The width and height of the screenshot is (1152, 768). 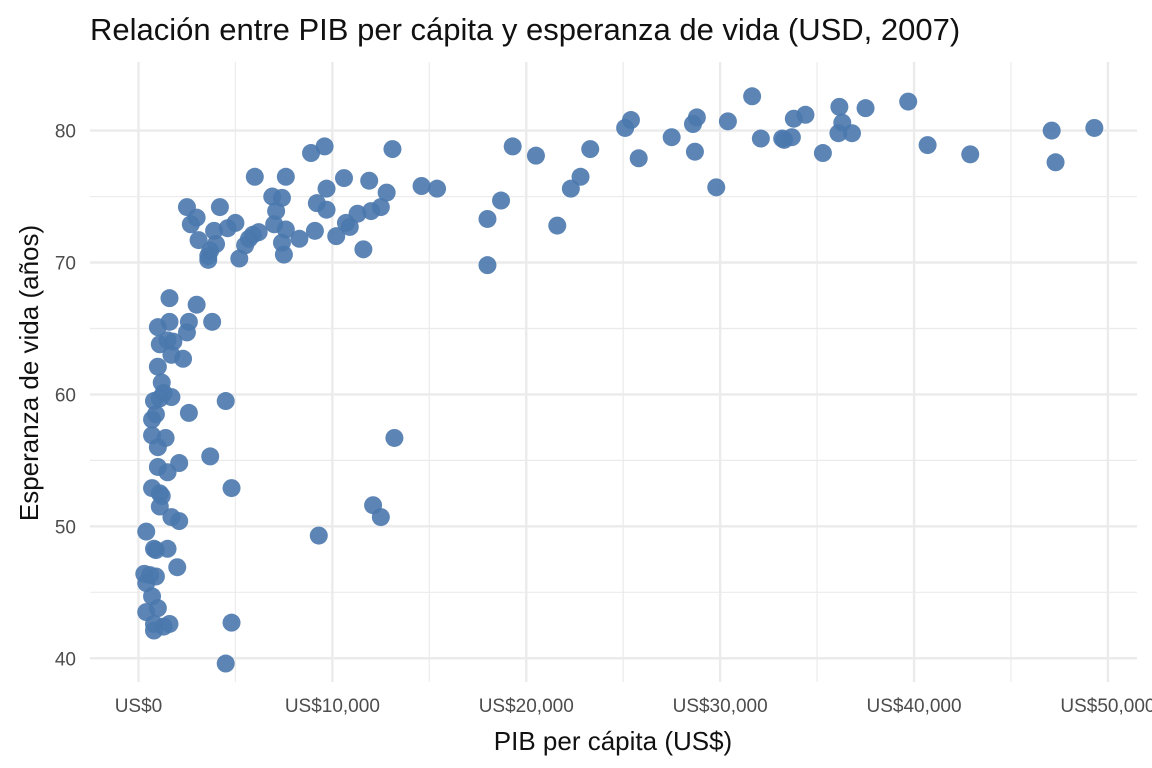 I want to click on y-tick-label: 80, so click(x=65, y=132).